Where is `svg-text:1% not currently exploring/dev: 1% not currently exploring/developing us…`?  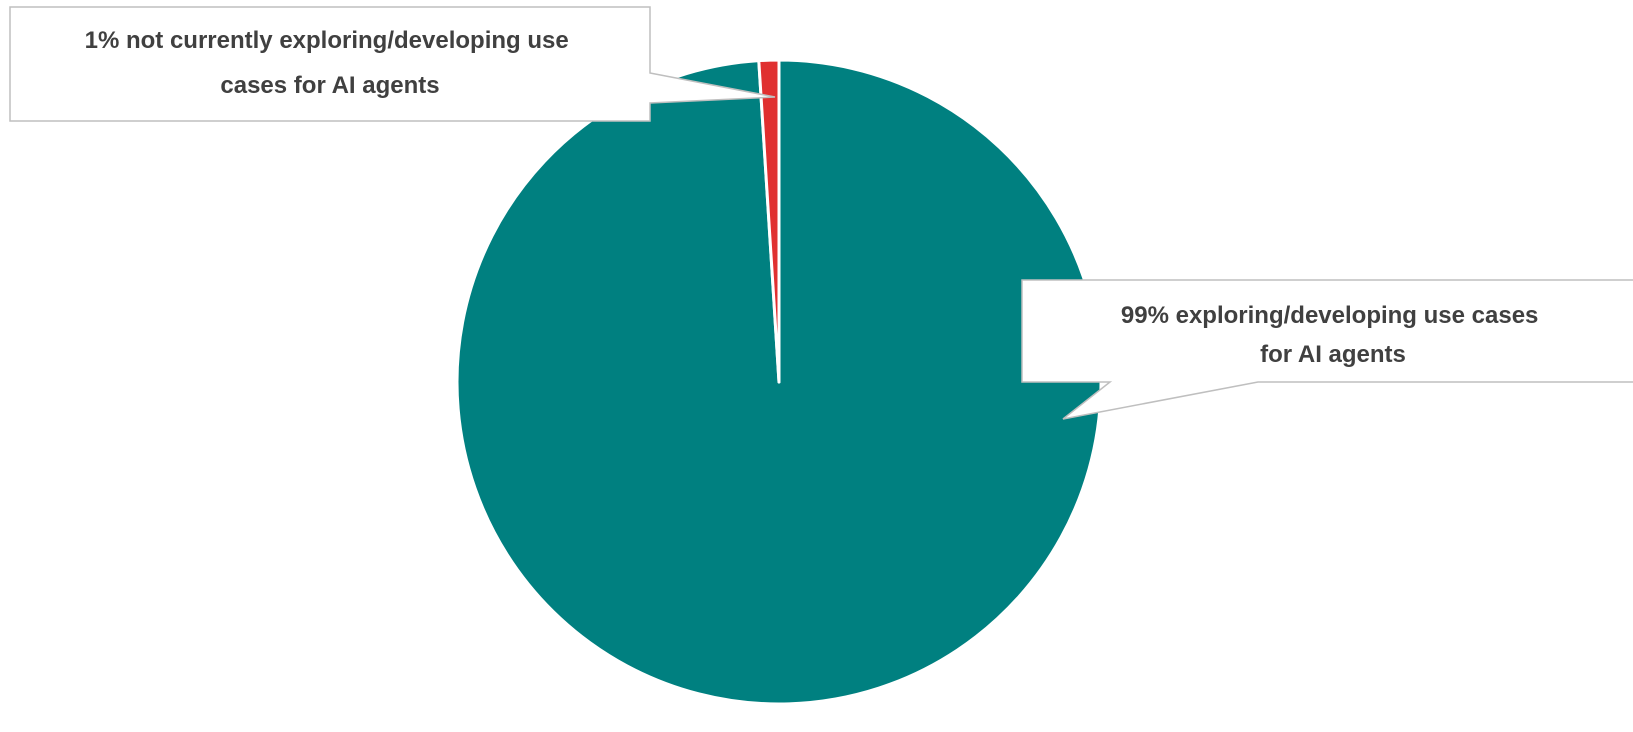 svg-text:1% not currently exploring/dev: 1% not currently exploring/developing us… is located at coordinates (330, 63).